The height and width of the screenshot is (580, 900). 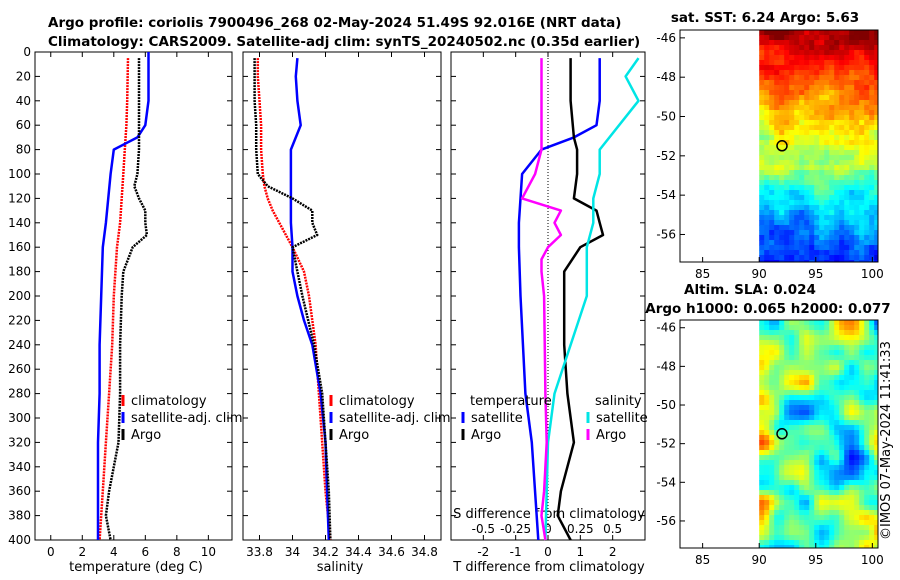 I want to click on g-temp-ytick-label: 160, so click(x=19, y=247).